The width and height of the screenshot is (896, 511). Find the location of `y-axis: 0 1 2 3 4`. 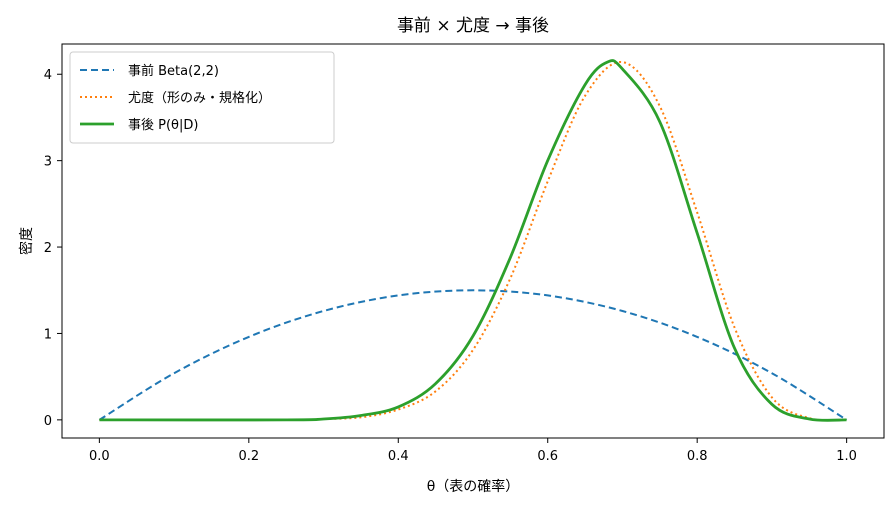

y-axis: 0 1 2 3 4 is located at coordinates (53, 248).